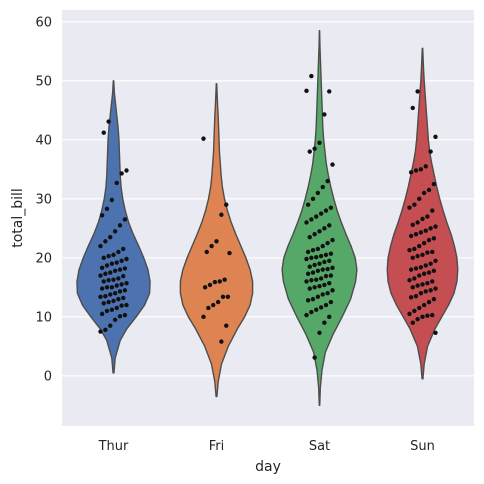  Describe the element at coordinates (43, 81) in the screenshot. I see `y-tick-label-50: 50` at that location.